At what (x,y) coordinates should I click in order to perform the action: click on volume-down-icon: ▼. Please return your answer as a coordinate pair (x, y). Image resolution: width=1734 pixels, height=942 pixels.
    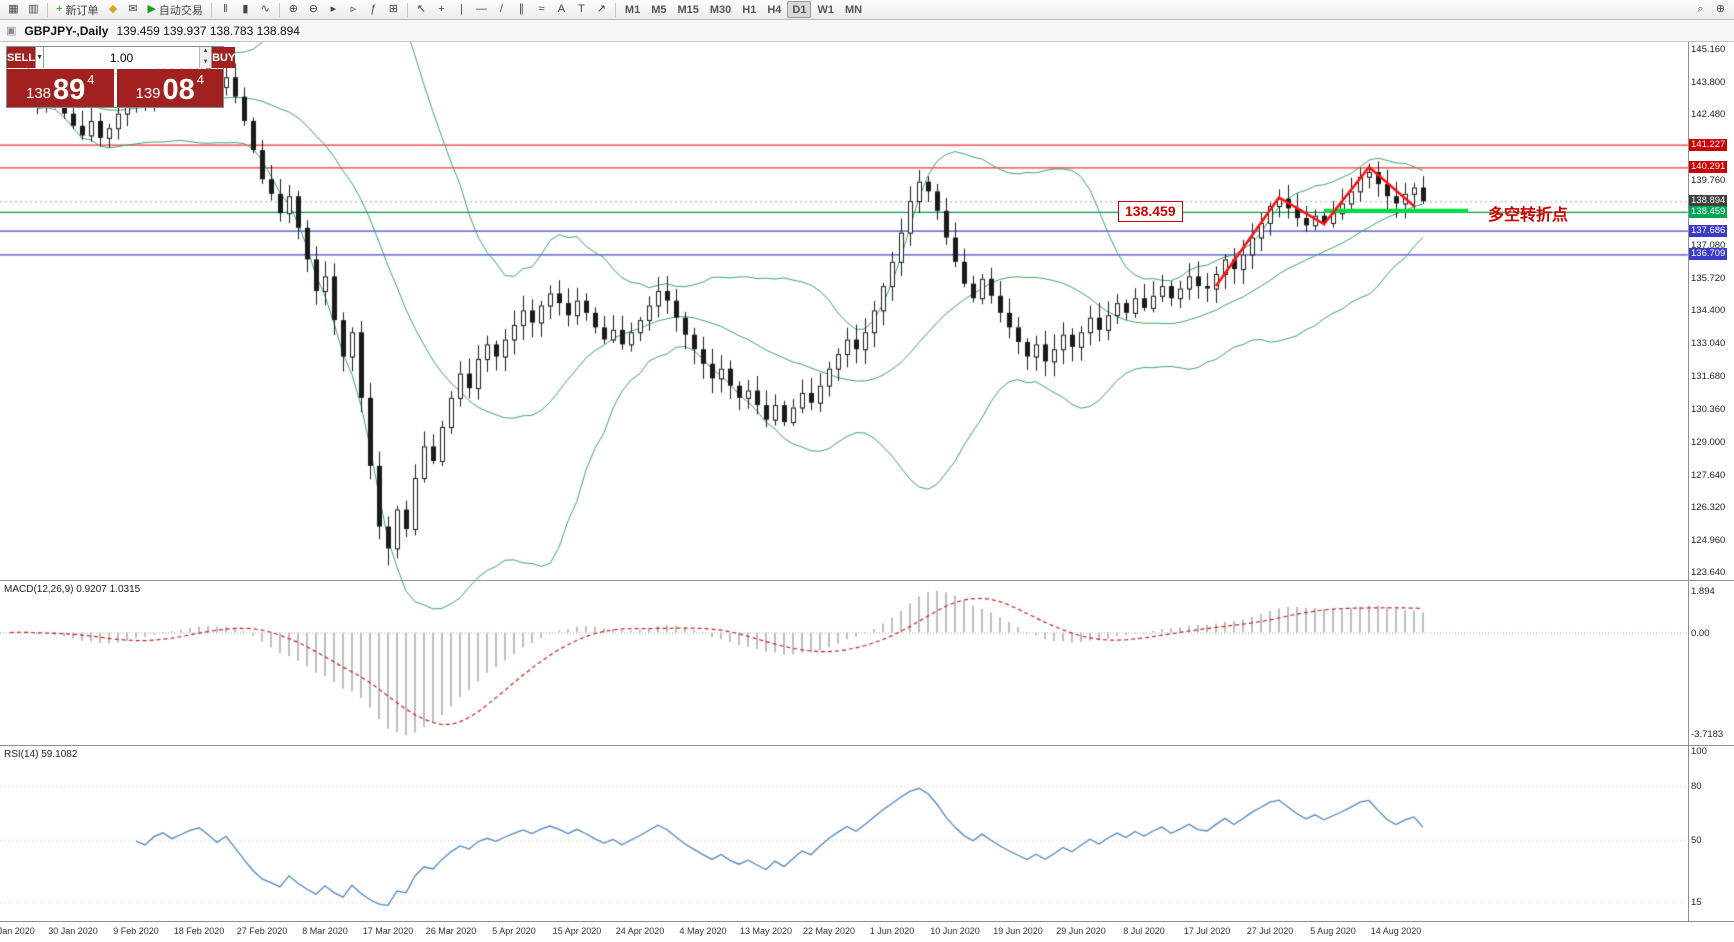
    Looking at the image, I should click on (206, 62).